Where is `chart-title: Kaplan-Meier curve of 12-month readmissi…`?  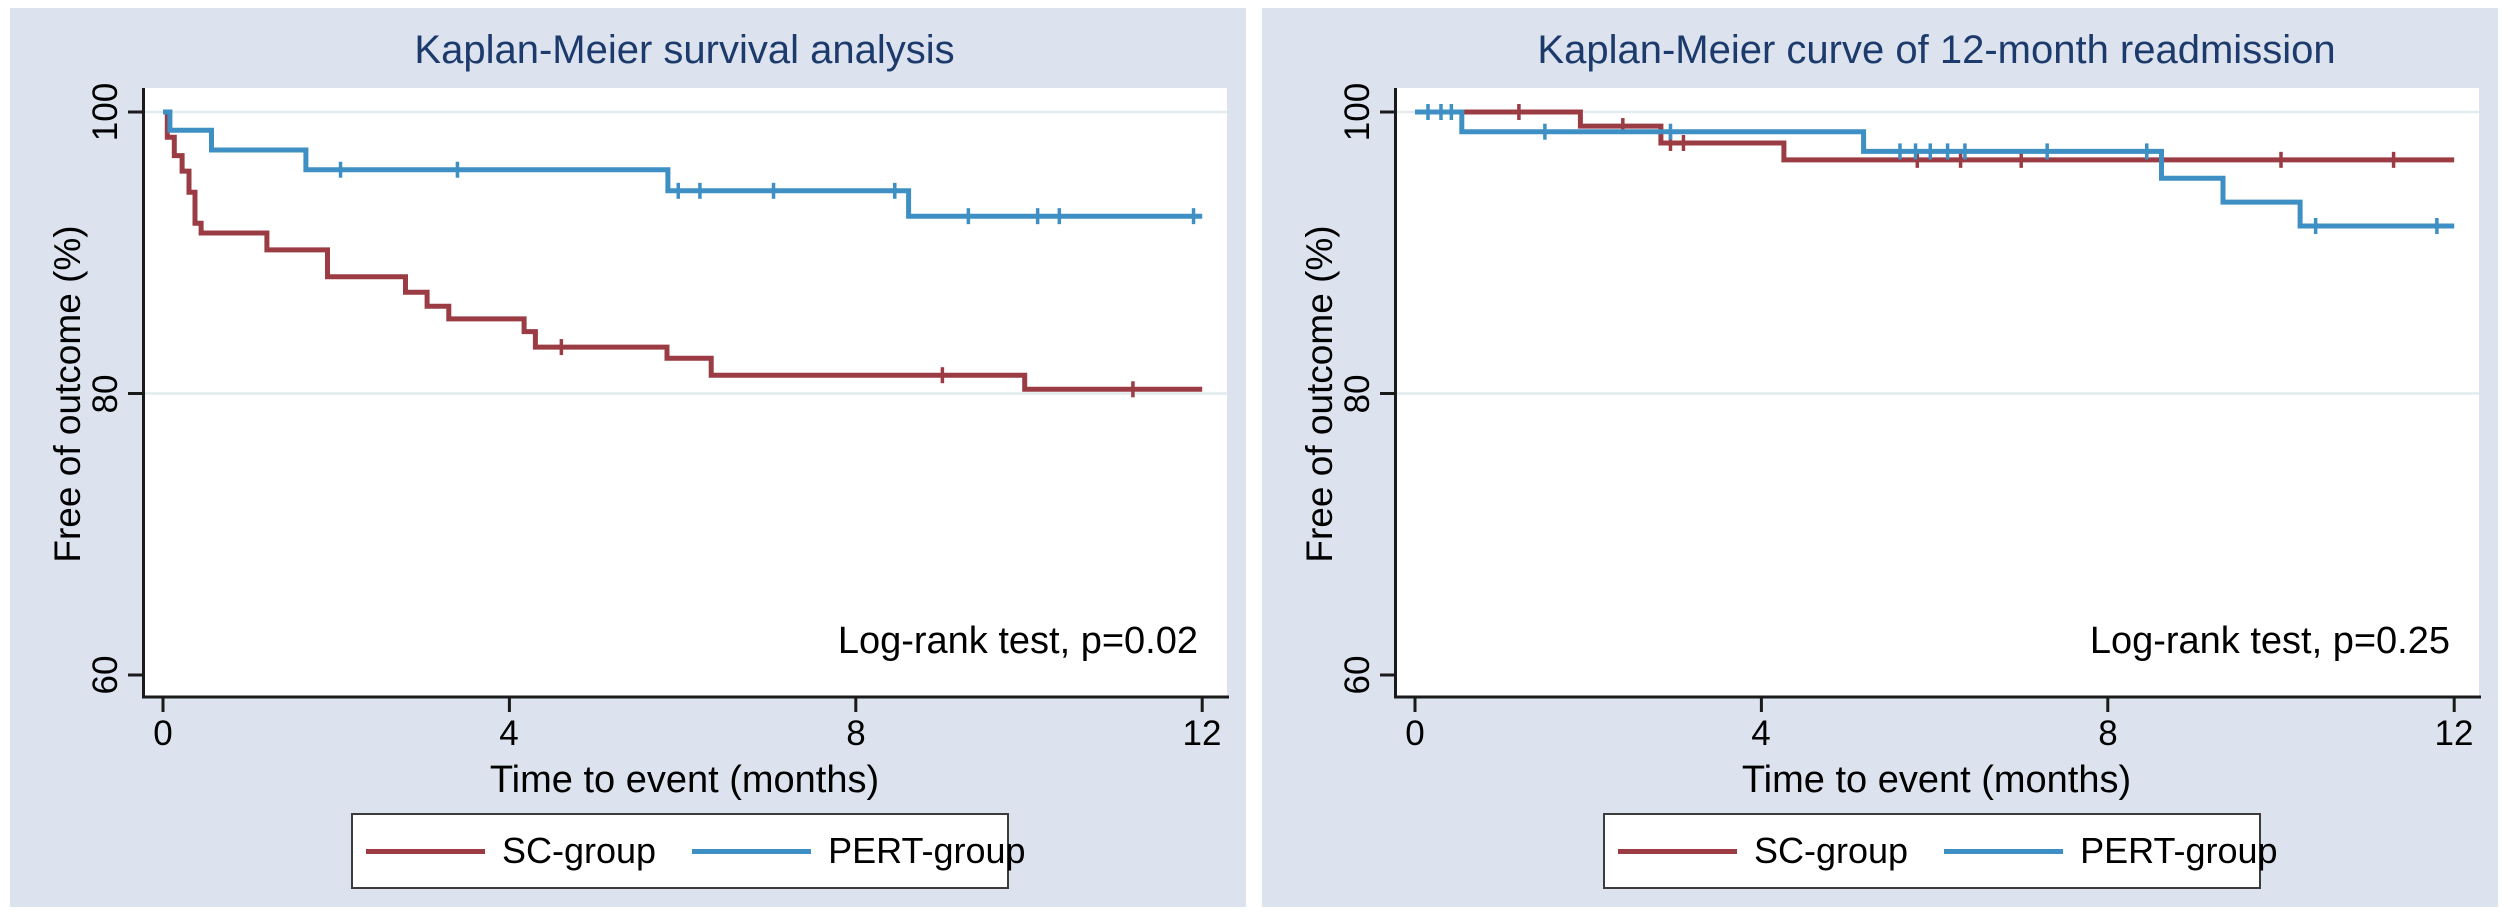
chart-title: Kaplan-Meier curve of 12-month readmissi… is located at coordinates (1936, 50).